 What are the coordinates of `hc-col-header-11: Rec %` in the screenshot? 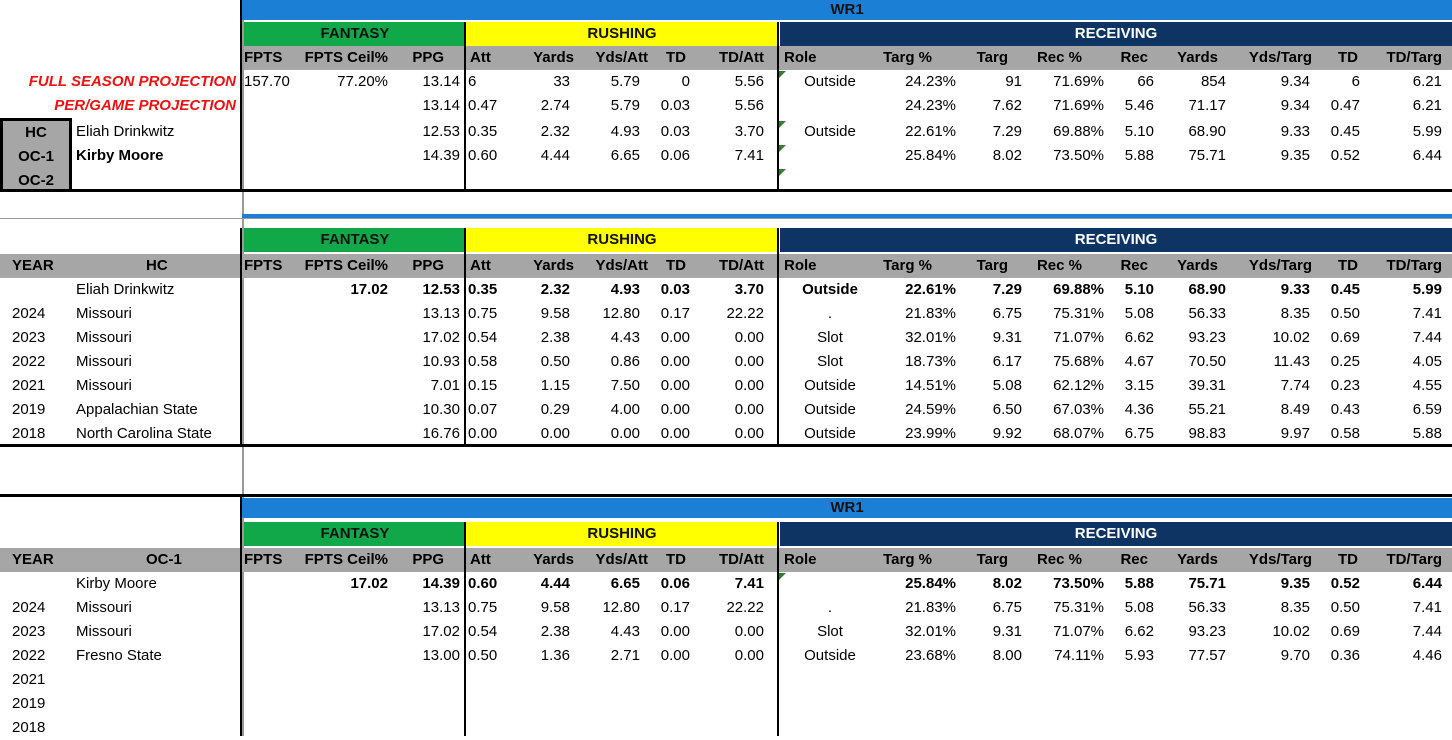 It's located at (1059, 265).